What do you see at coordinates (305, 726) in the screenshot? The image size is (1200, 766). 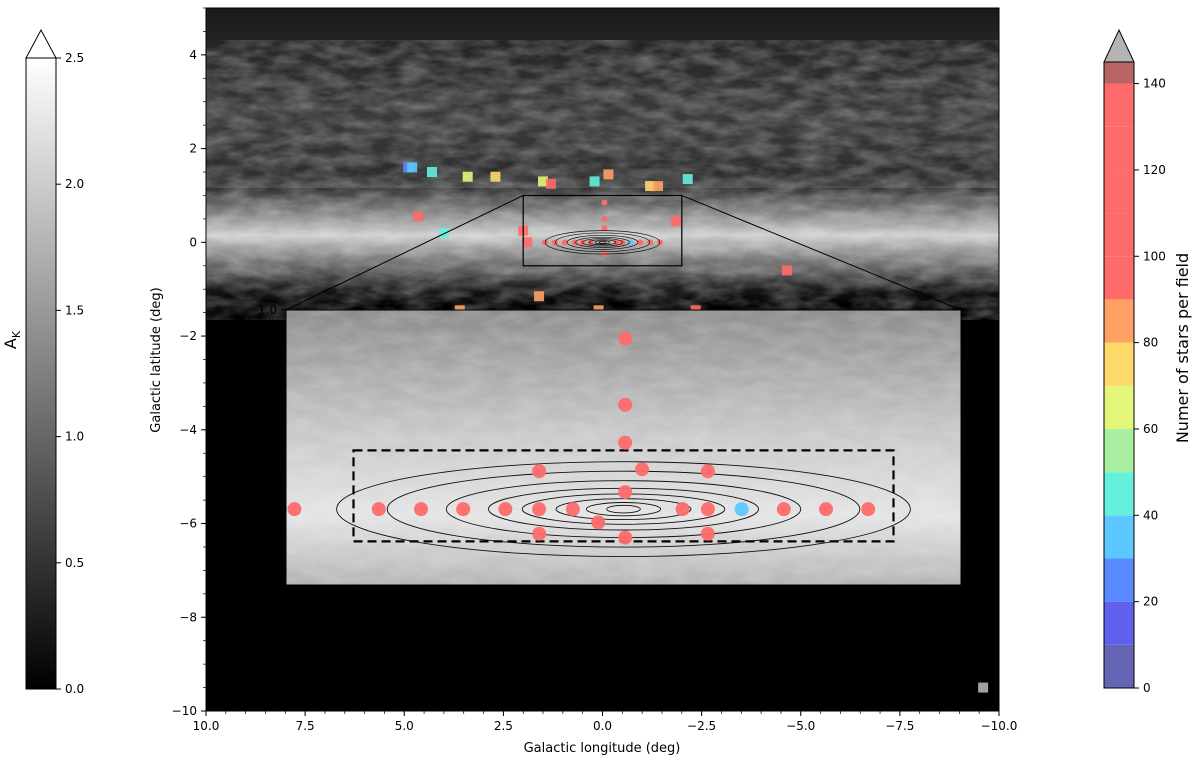 I see `main-x-tick-label: 7.5` at bounding box center [305, 726].